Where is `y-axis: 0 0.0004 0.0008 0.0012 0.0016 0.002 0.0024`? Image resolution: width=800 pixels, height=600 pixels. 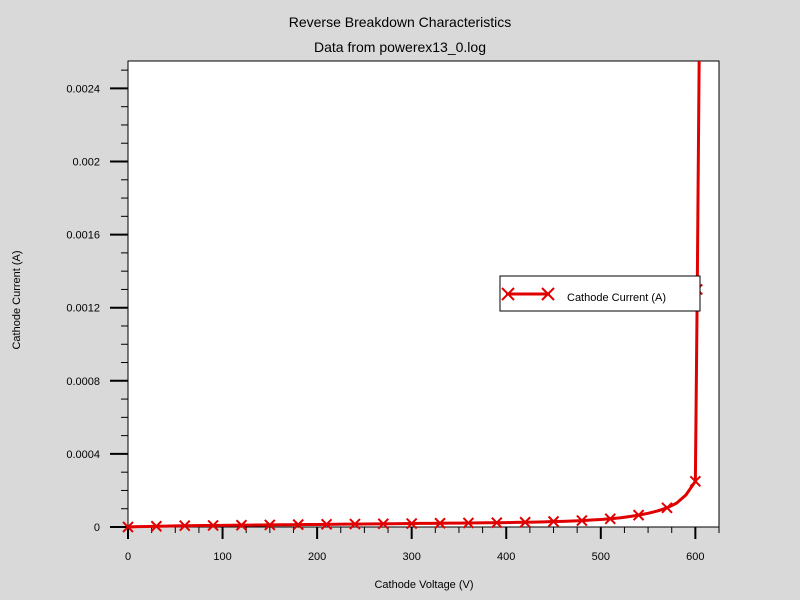 y-axis: 0 0.0004 0.0008 0.0012 0.0016 0.002 0.0024 is located at coordinates (97, 301).